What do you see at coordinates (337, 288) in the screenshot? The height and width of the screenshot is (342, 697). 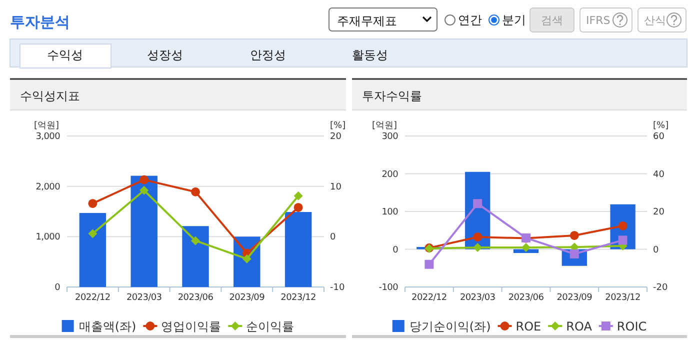 I see `y2-tick-label: -10` at bounding box center [337, 288].